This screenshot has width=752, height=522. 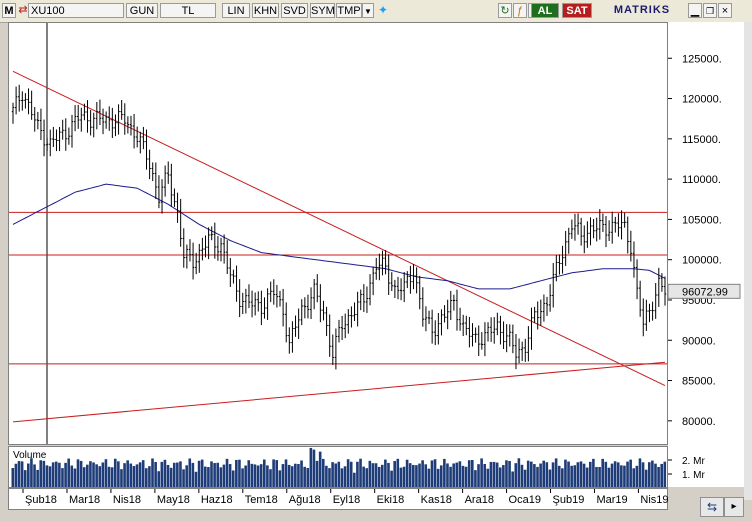 I want to click on twitter-icon: ✦, so click(x=383, y=10).